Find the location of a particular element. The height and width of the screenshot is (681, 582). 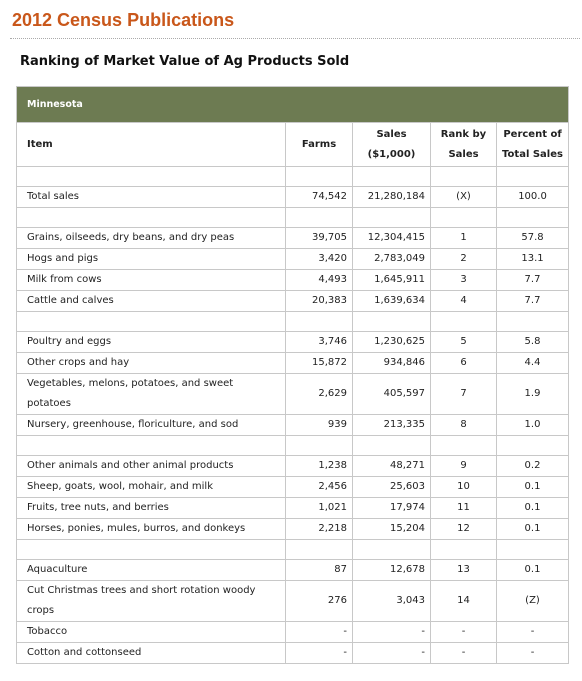

cell: 3 is located at coordinates (463, 280).